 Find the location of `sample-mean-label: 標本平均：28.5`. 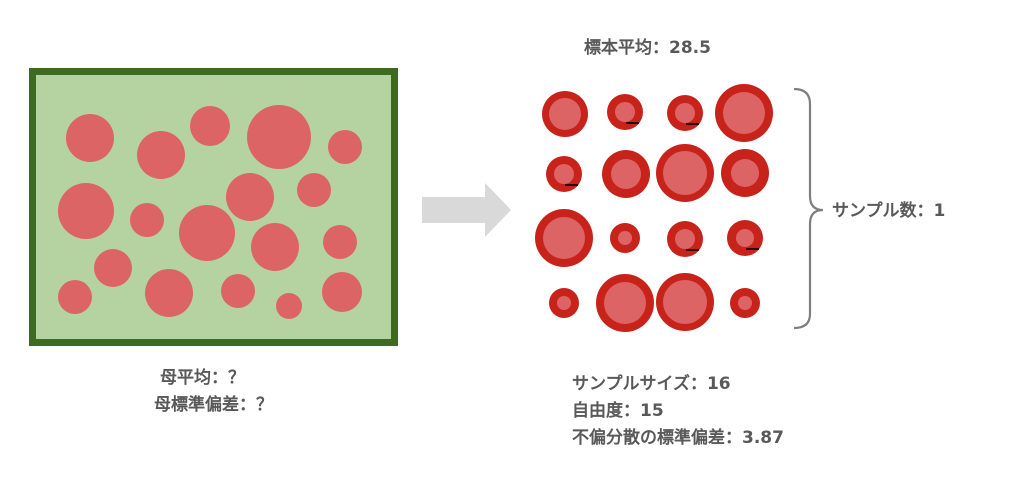

sample-mean-label: 標本平均：28.5 is located at coordinates (647, 48).